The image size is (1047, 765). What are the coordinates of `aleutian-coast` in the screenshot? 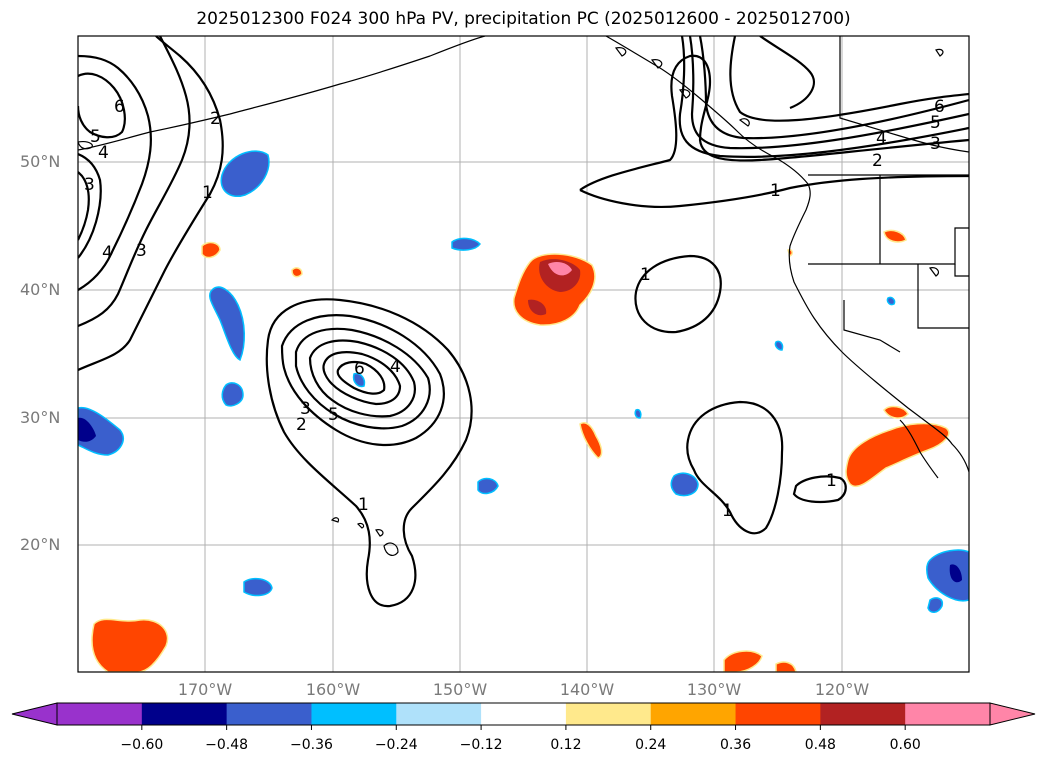 It's located at (282, 93).